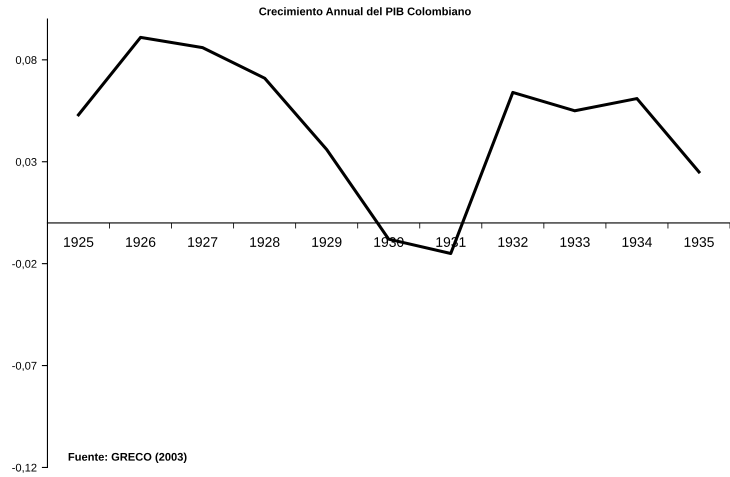 Image resolution: width=730 pixels, height=477 pixels. What do you see at coordinates (203, 242) in the screenshot?
I see `x-tick-label: 1927` at bounding box center [203, 242].